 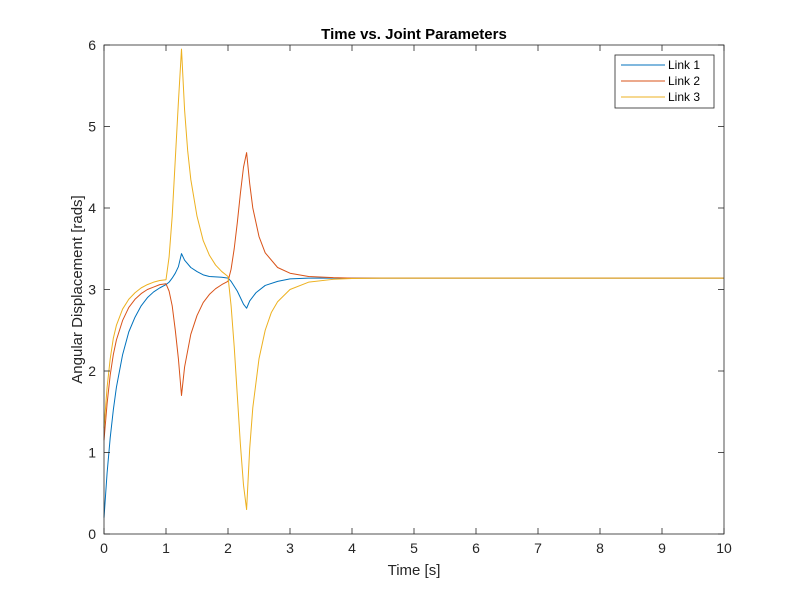 What do you see at coordinates (662, 548) in the screenshot?
I see `x-tick-label: 9` at bounding box center [662, 548].